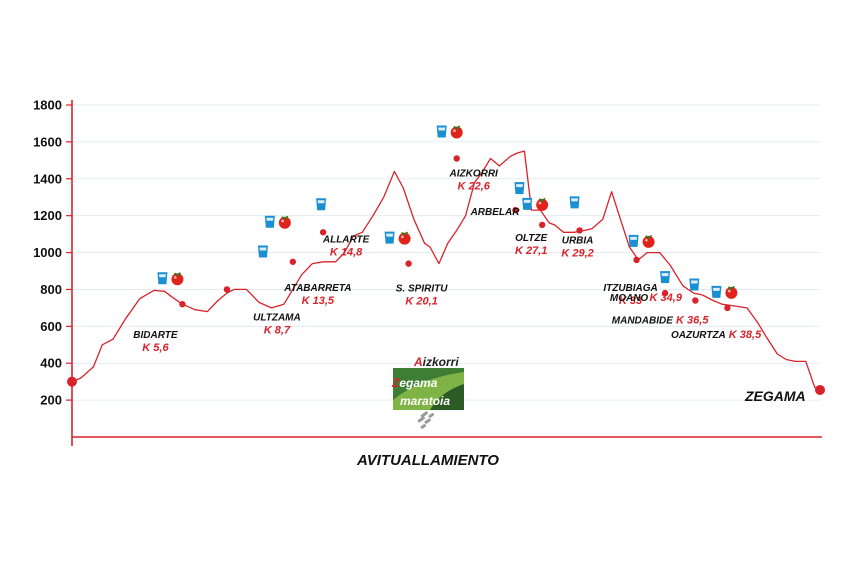 The image size is (848, 565). I want to click on aid-station-name: ATABARRETA, so click(317, 288).